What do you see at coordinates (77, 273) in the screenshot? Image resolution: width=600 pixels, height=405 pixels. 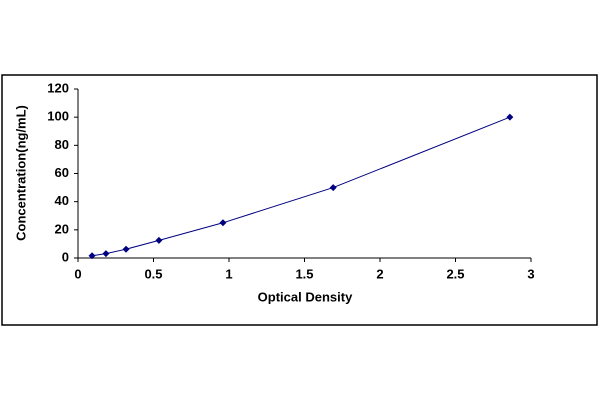 I see `x-tick-label: 0` at bounding box center [77, 273].